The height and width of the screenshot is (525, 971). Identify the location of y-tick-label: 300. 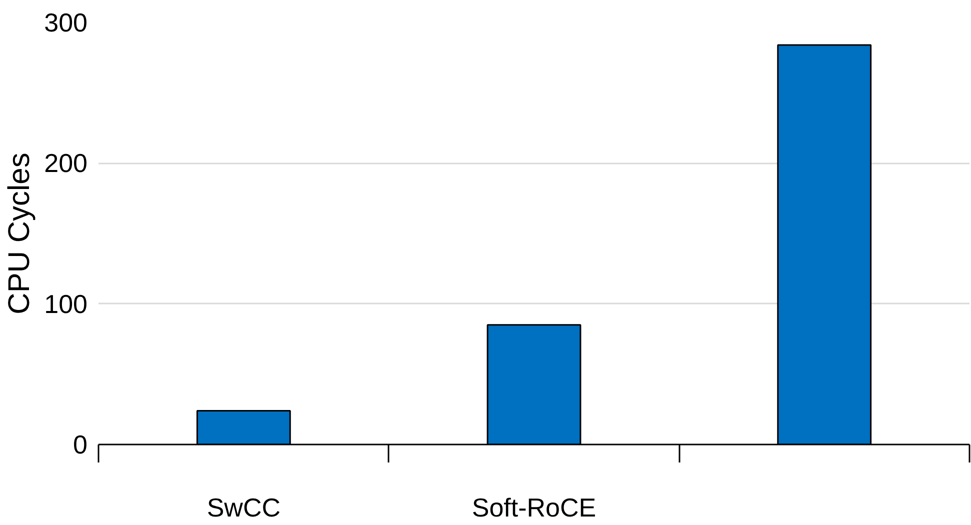
(66, 23).